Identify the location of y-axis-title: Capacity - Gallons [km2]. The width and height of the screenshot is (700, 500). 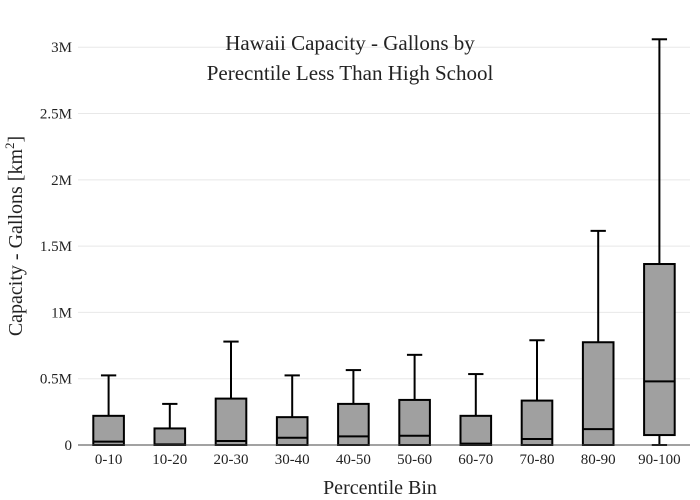
(14, 236).